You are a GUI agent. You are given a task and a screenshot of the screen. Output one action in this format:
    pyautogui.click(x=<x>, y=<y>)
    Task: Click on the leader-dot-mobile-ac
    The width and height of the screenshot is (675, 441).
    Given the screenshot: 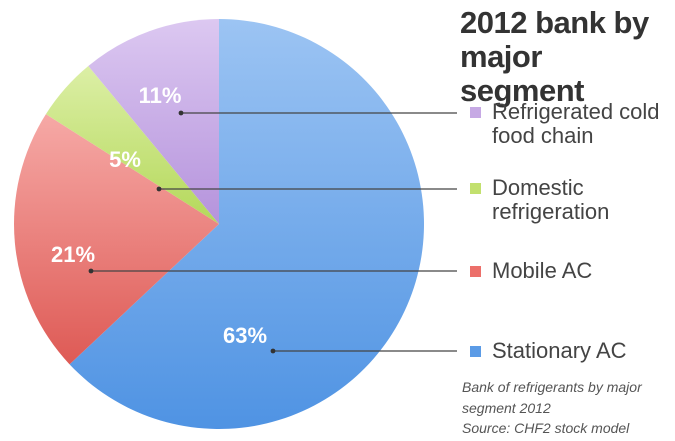 What is the action you would take?
    pyautogui.click(x=91, y=271)
    